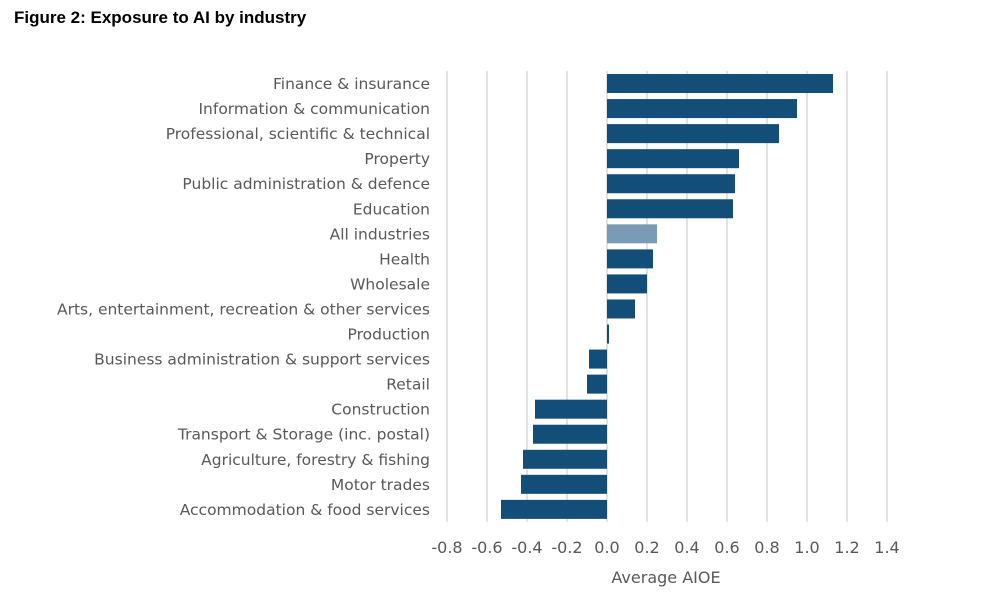  I want to click on x-tick-label: 1.0, so click(806, 547).